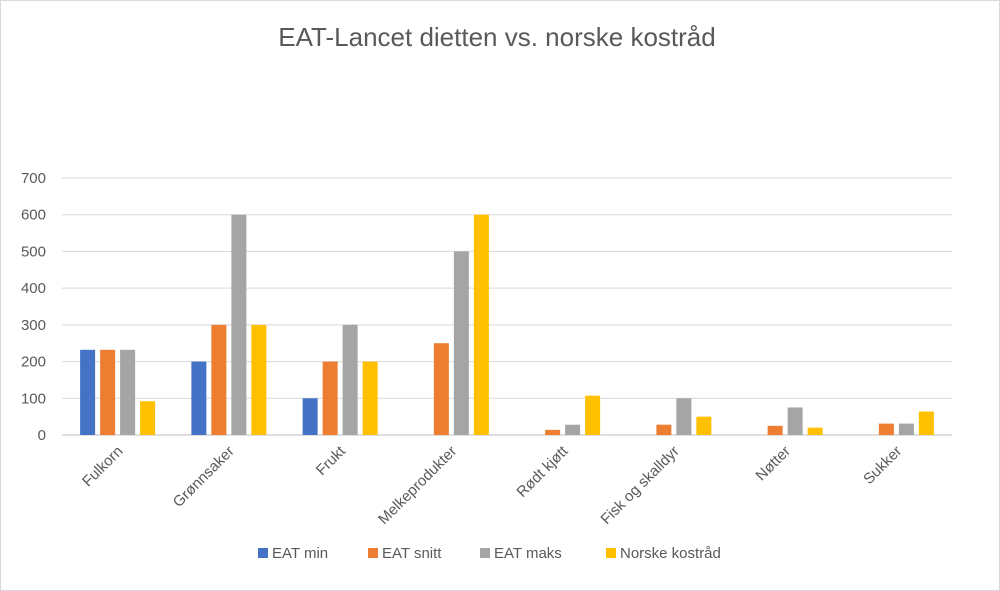 The height and width of the screenshot is (591, 1000). What do you see at coordinates (882, 465) in the screenshot?
I see `category-label: Sukker` at bounding box center [882, 465].